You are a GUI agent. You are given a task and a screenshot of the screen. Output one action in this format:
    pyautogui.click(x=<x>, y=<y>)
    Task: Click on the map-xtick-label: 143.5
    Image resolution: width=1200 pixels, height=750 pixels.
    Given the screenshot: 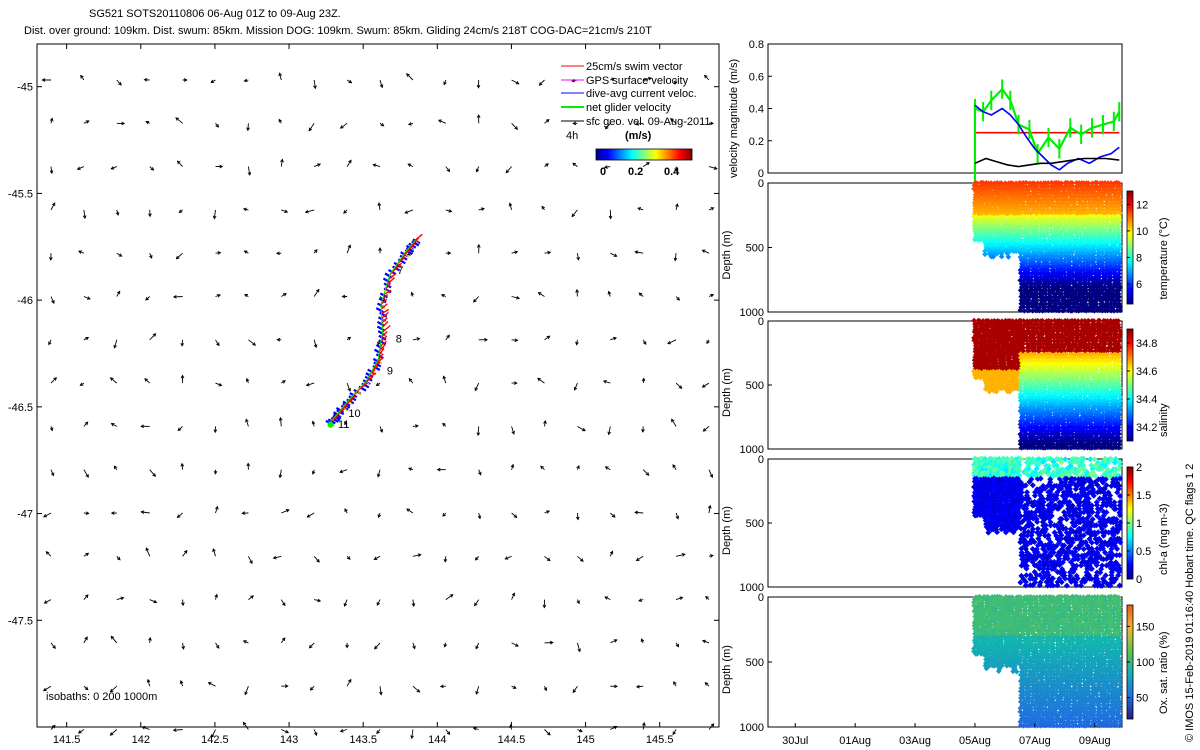 What is the action you would take?
    pyautogui.click(x=363, y=740)
    